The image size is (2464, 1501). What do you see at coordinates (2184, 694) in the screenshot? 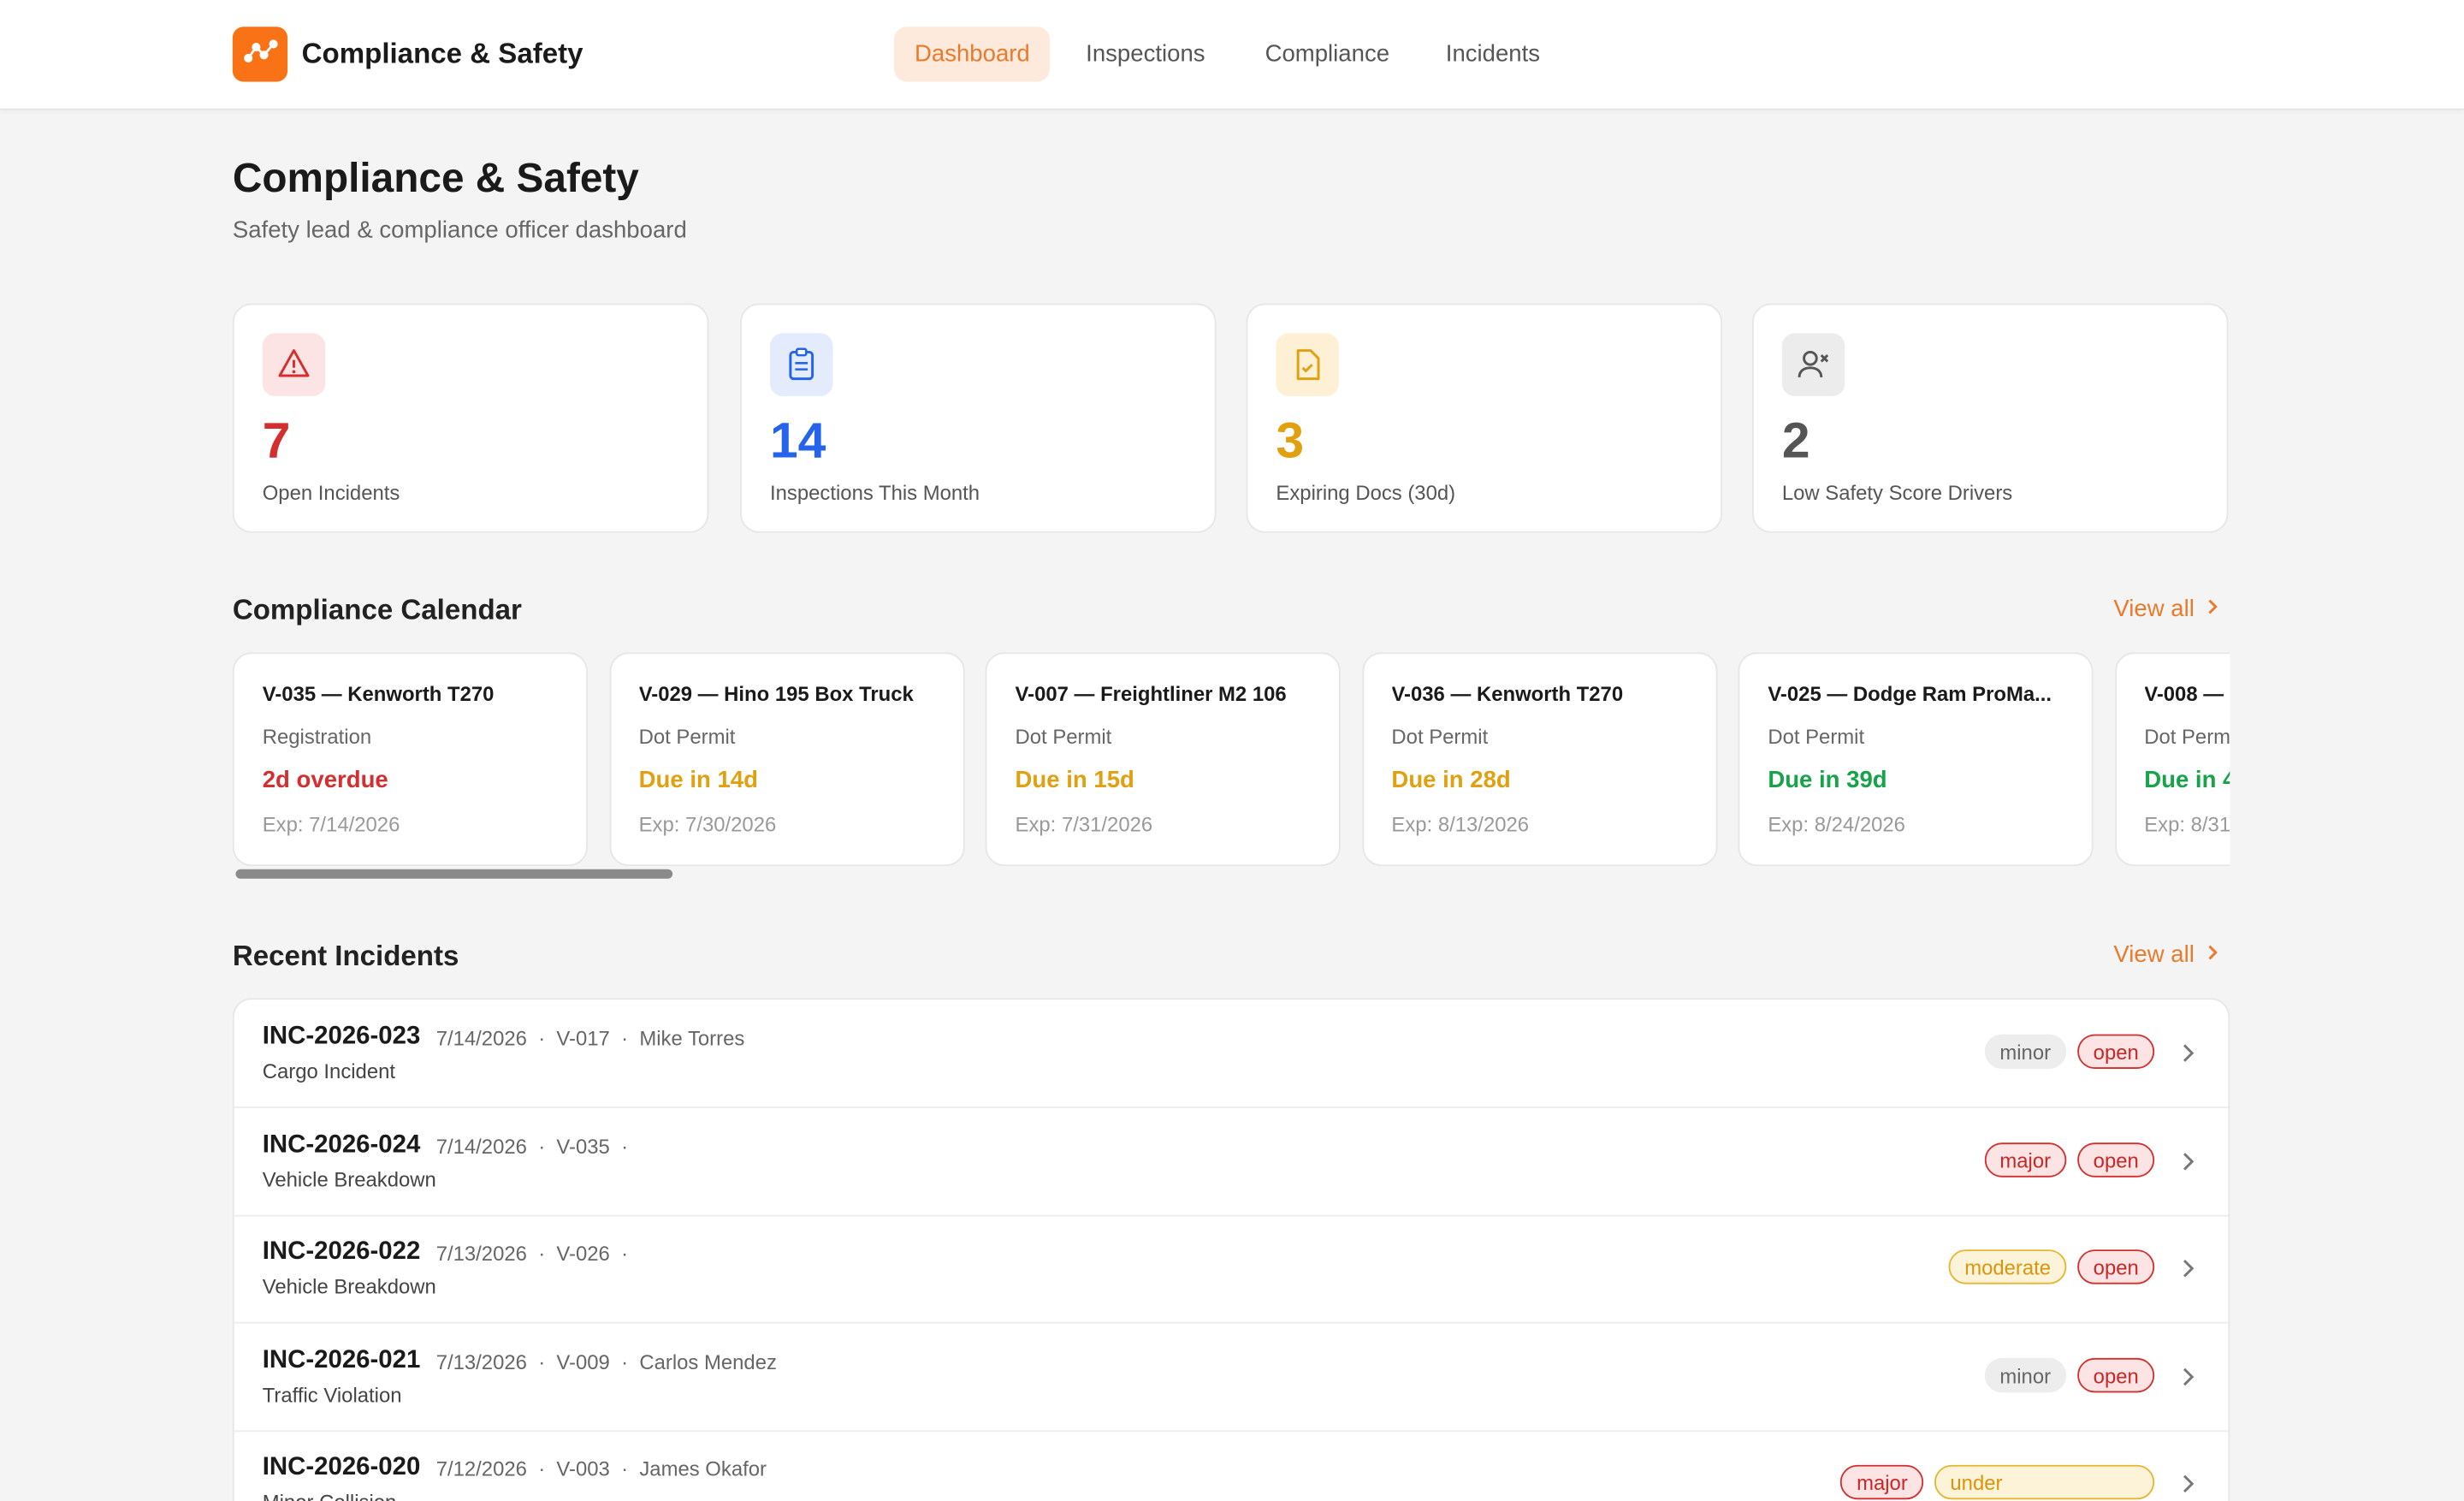
I see `card-vehicle: V-008 —` at bounding box center [2184, 694].